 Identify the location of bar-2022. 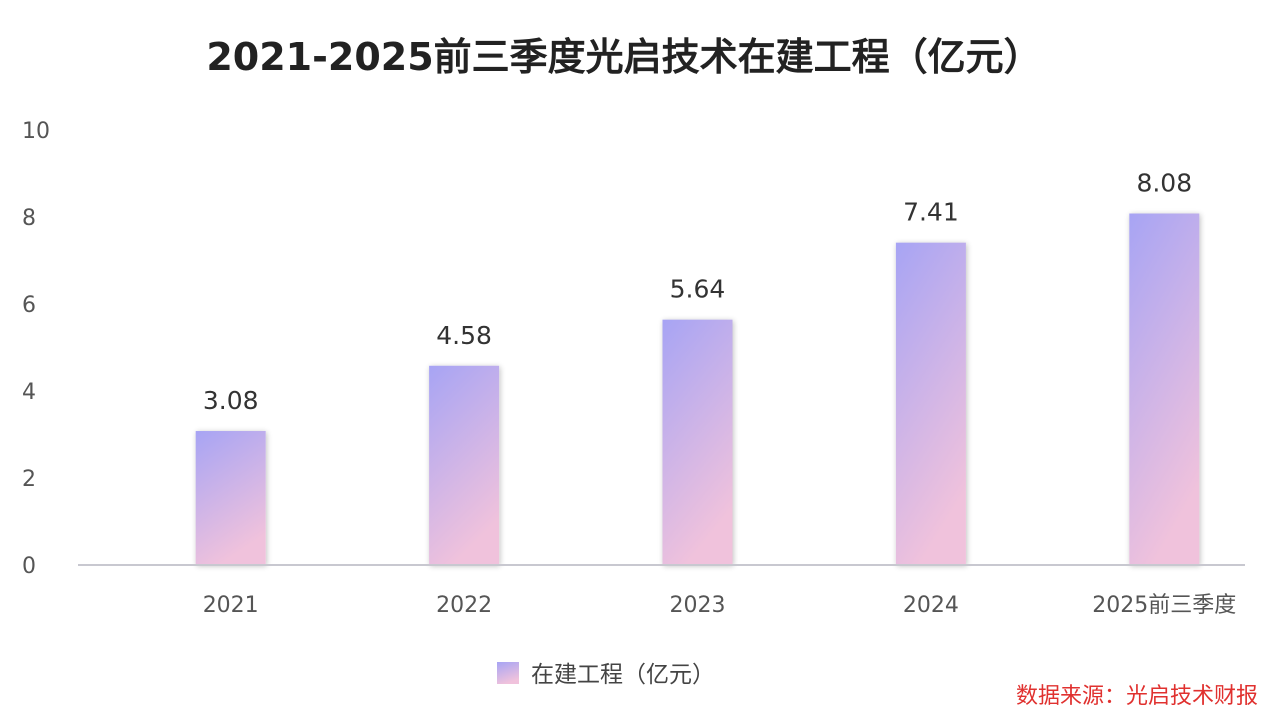
(464, 465).